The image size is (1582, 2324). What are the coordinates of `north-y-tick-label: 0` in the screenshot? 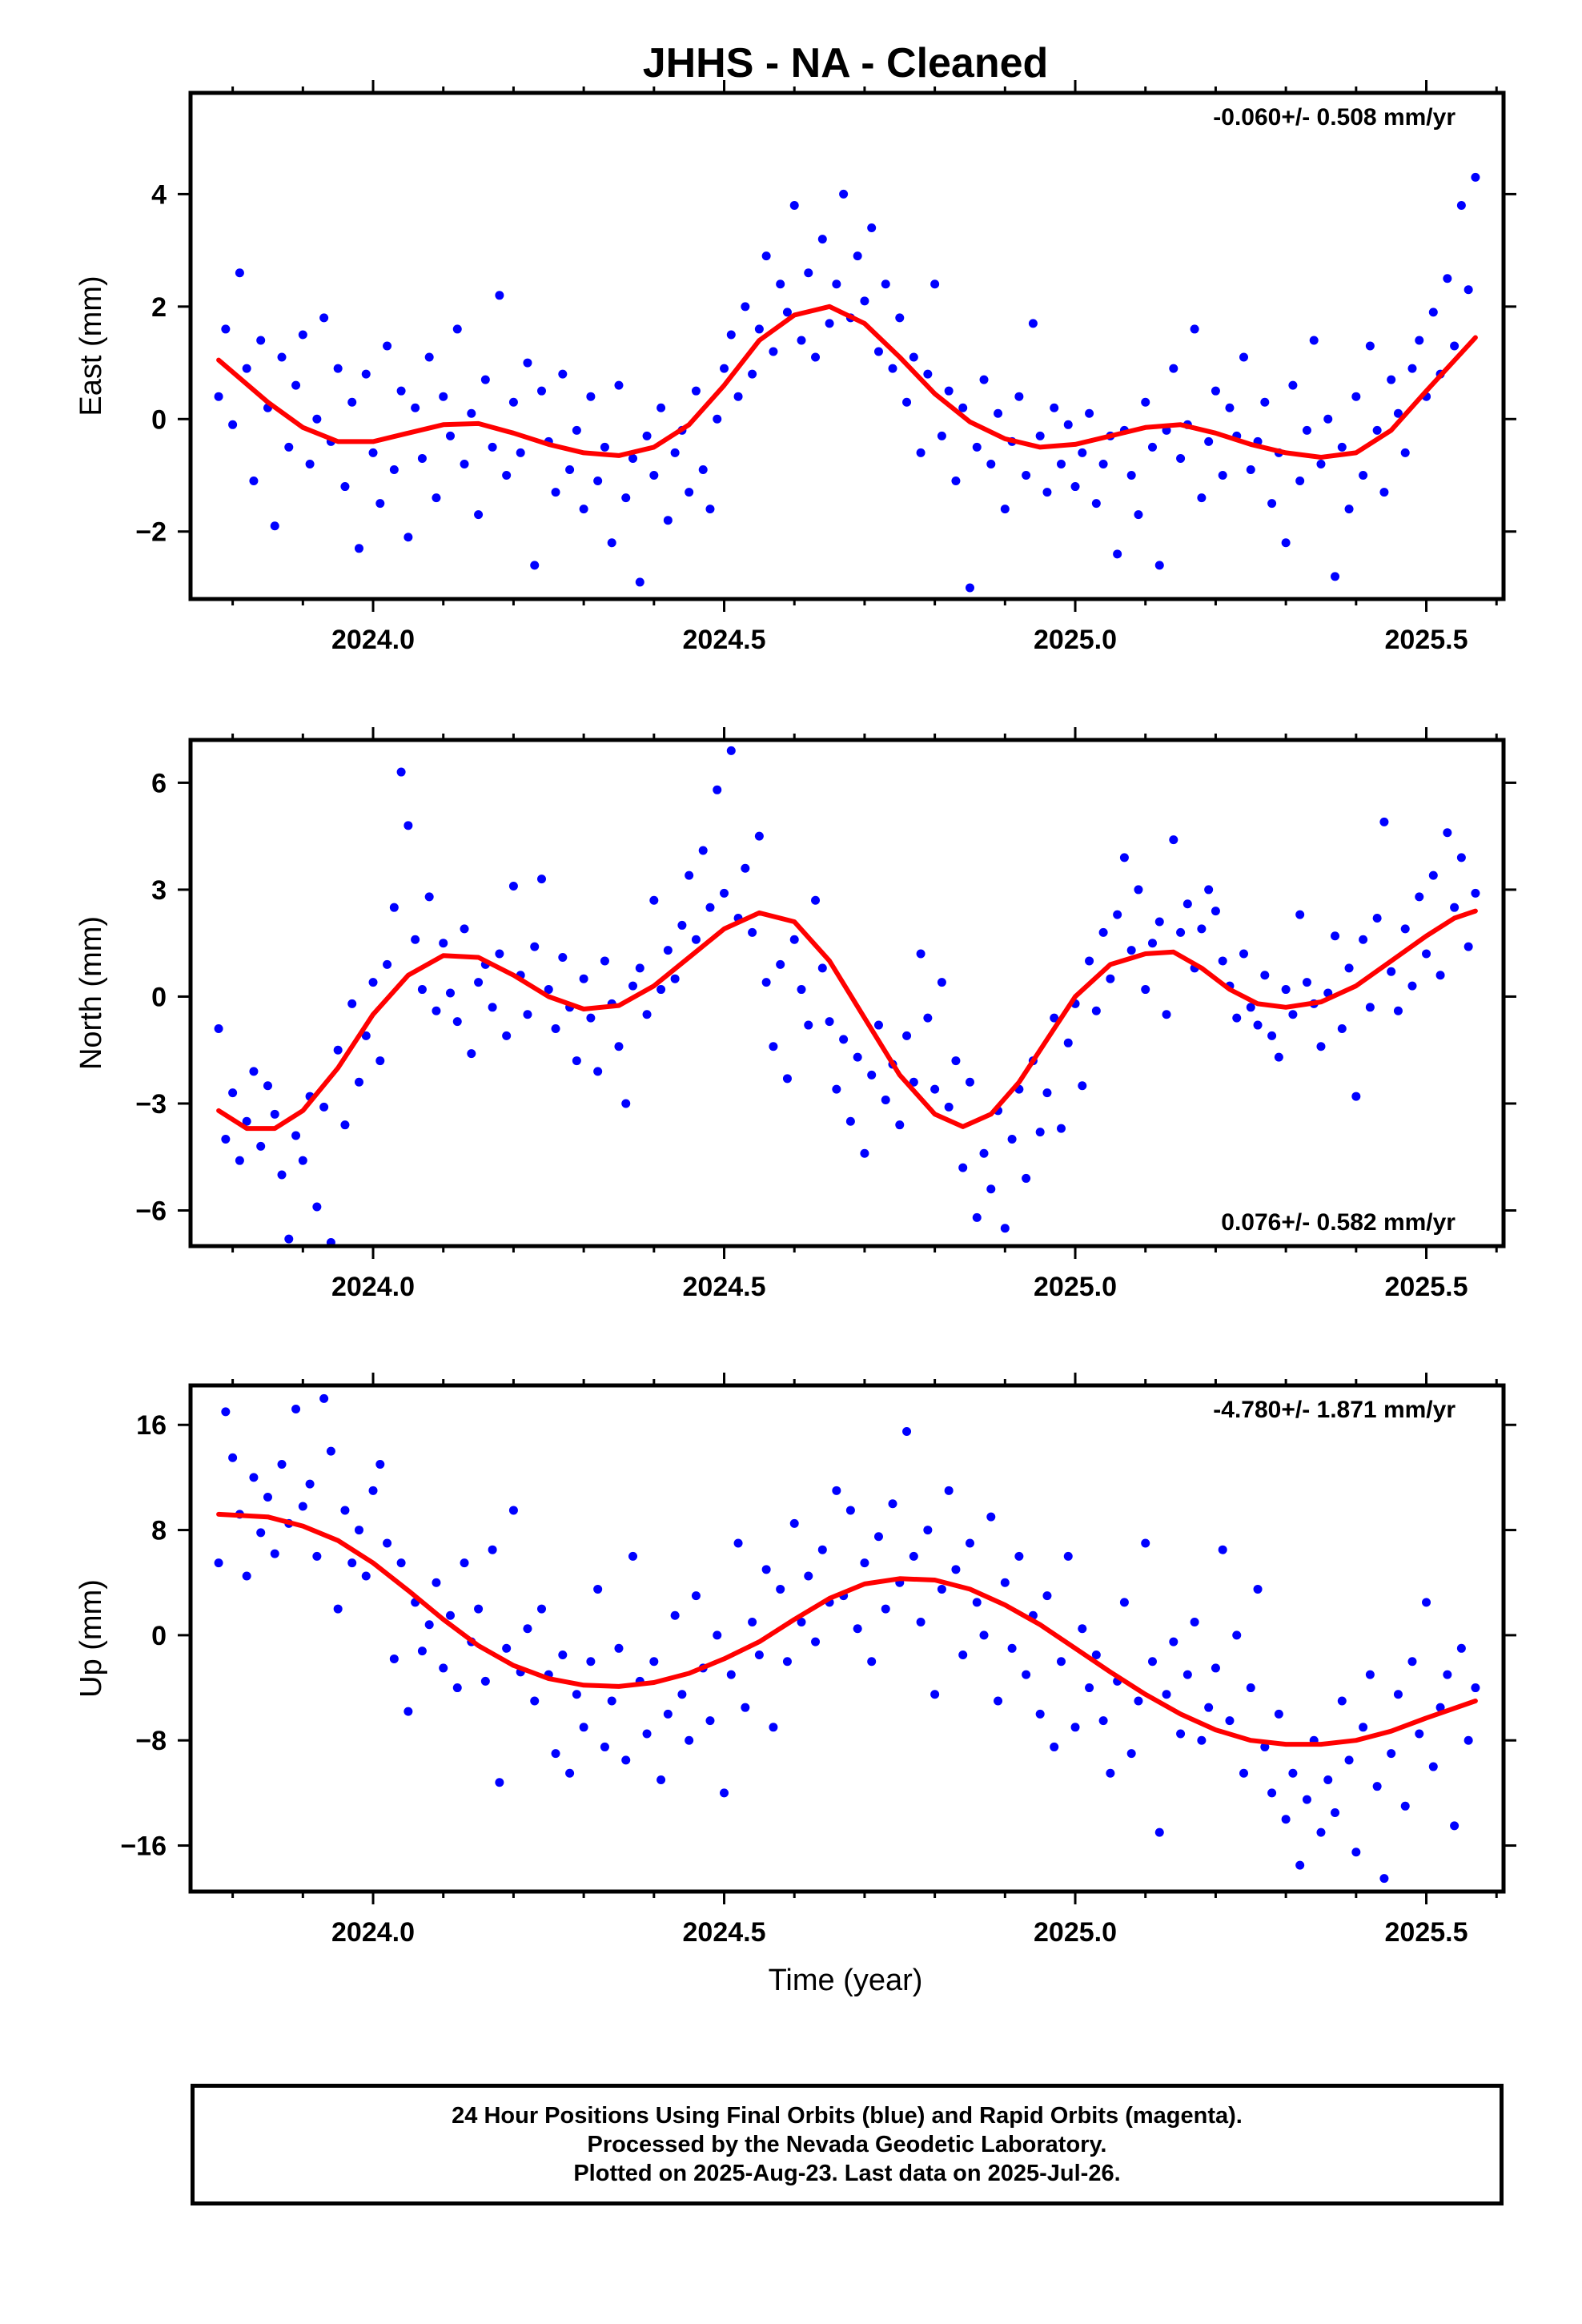 It's located at (159, 997).